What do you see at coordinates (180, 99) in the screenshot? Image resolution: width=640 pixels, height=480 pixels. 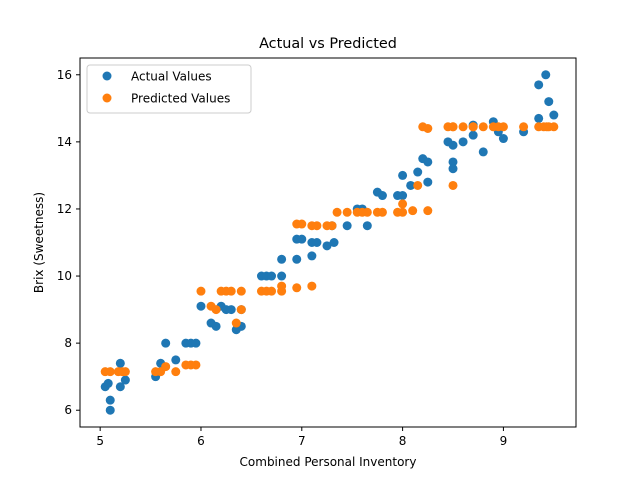 I see `legend-label: Predicted Values` at bounding box center [180, 99].